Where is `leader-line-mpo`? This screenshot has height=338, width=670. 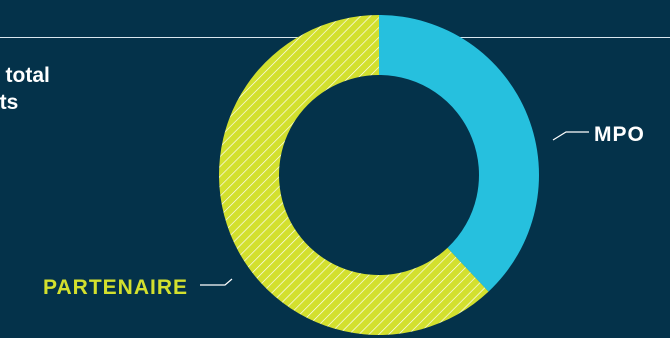 leader-line-mpo is located at coordinates (570, 136).